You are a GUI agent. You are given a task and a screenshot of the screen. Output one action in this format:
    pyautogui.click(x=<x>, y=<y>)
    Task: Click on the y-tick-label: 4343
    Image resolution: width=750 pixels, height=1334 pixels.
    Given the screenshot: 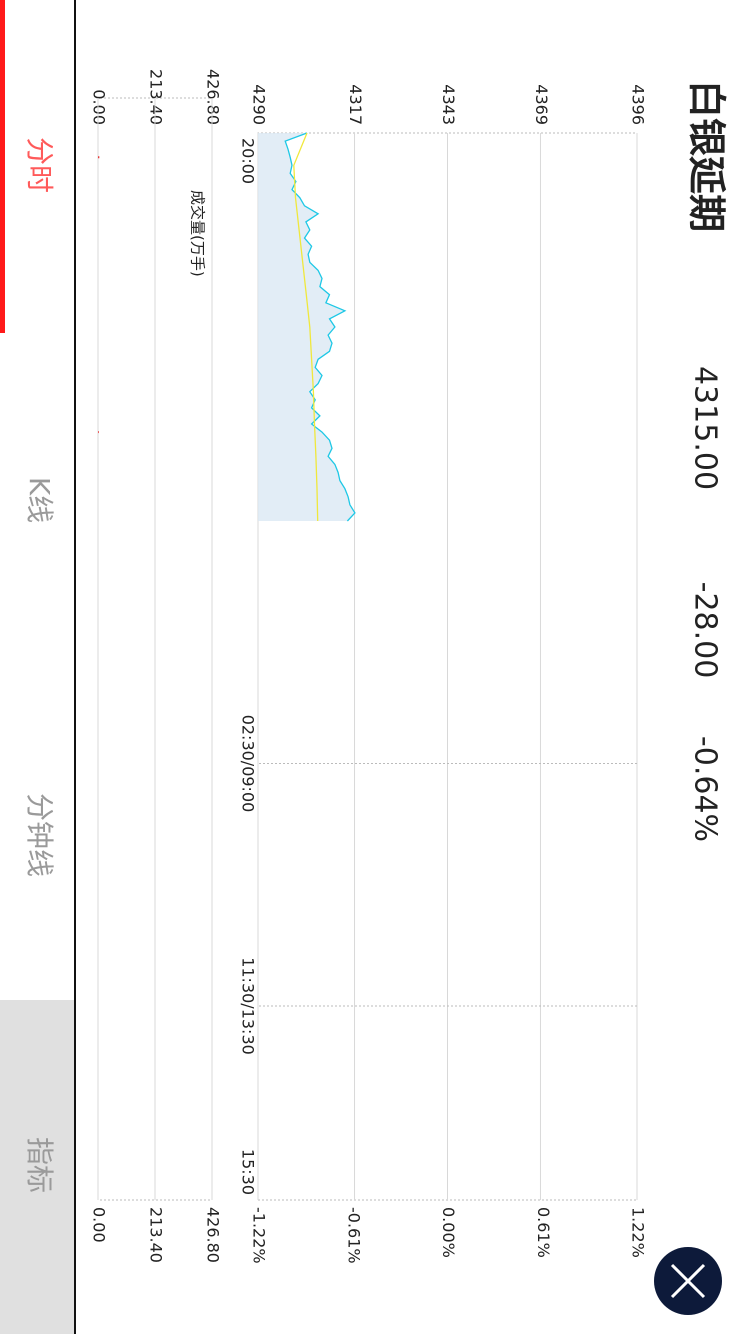 What is the action you would take?
    pyautogui.click(x=448, y=104)
    